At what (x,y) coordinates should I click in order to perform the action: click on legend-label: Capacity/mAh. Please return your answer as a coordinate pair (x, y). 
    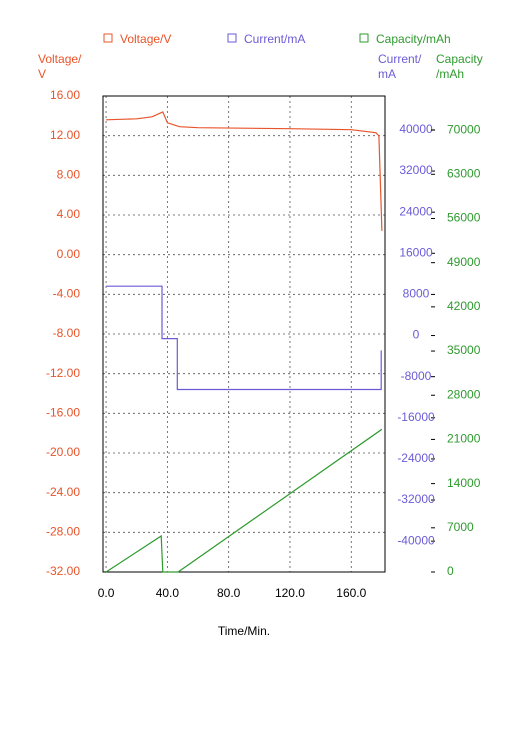
    Looking at the image, I should click on (413, 39).